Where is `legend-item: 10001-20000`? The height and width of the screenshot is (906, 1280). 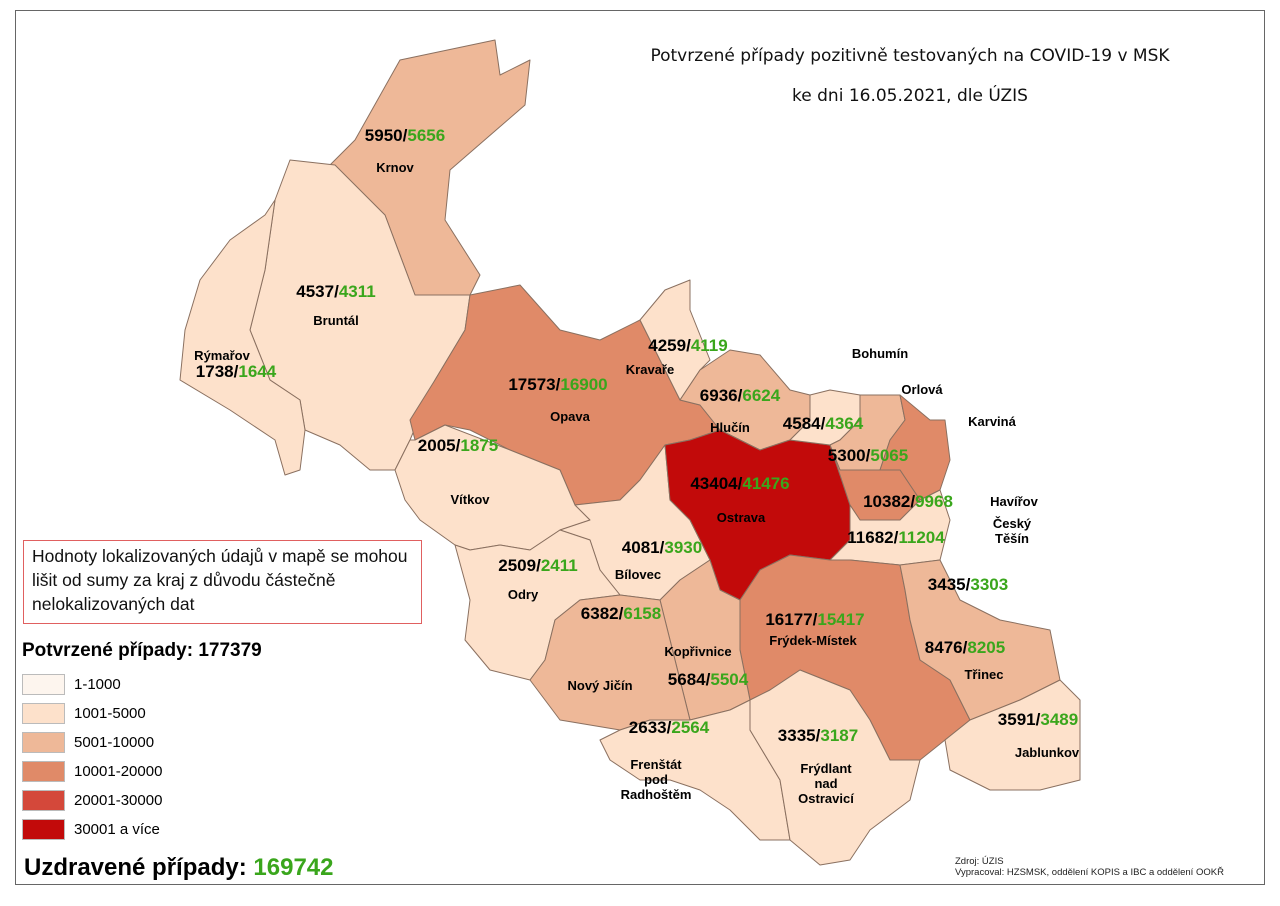 legend-item: 10001-20000 is located at coordinates (92, 771).